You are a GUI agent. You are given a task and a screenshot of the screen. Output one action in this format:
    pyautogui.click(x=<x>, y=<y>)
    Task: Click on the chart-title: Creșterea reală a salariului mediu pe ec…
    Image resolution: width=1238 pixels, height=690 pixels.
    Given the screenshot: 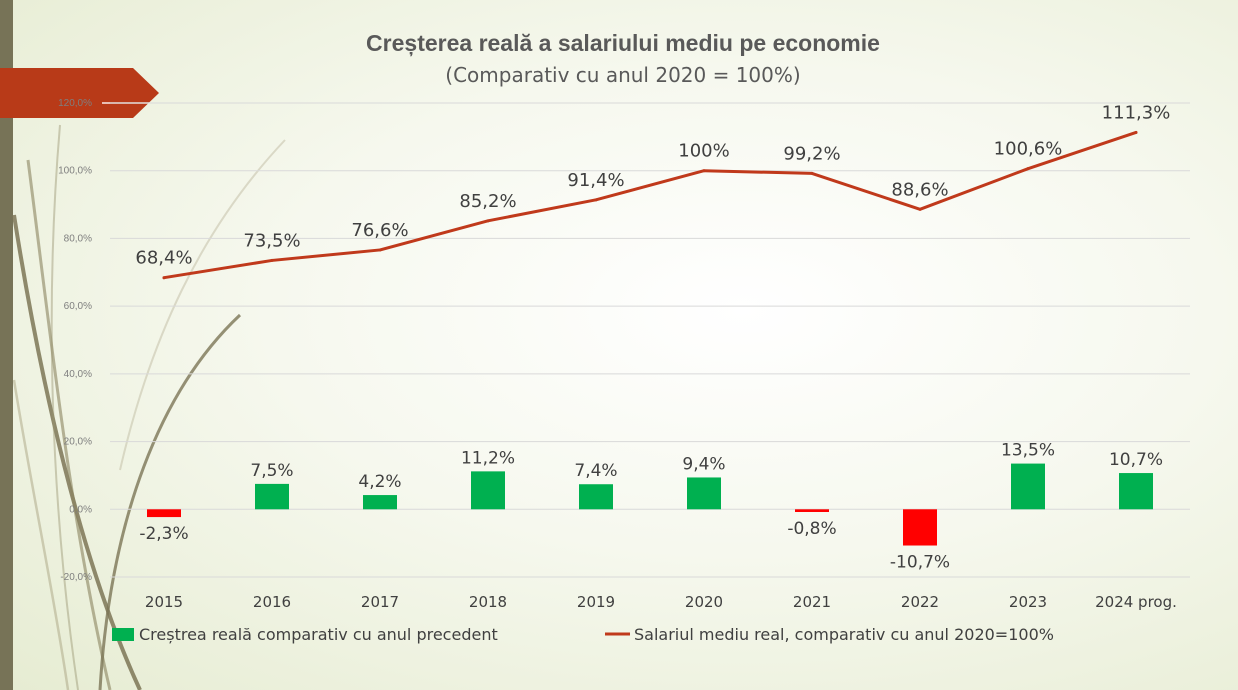 What is the action you would take?
    pyautogui.click(x=623, y=43)
    